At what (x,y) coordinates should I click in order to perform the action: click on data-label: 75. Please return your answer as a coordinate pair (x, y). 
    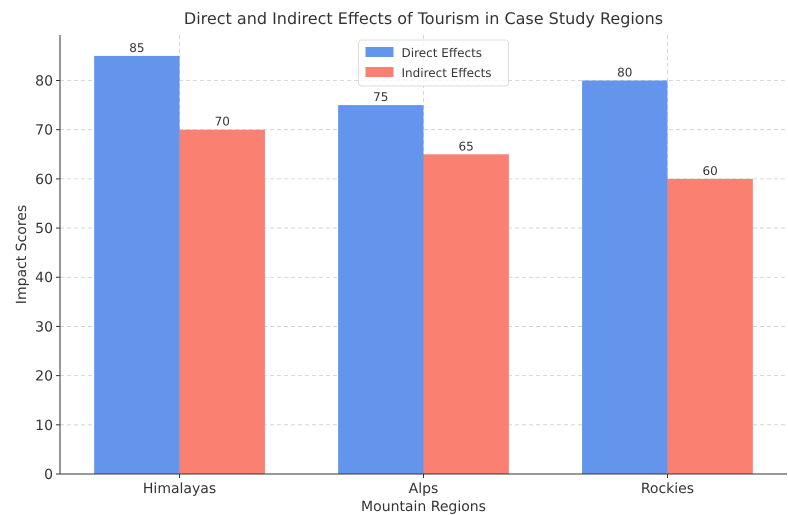
    Looking at the image, I should click on (380, 97).